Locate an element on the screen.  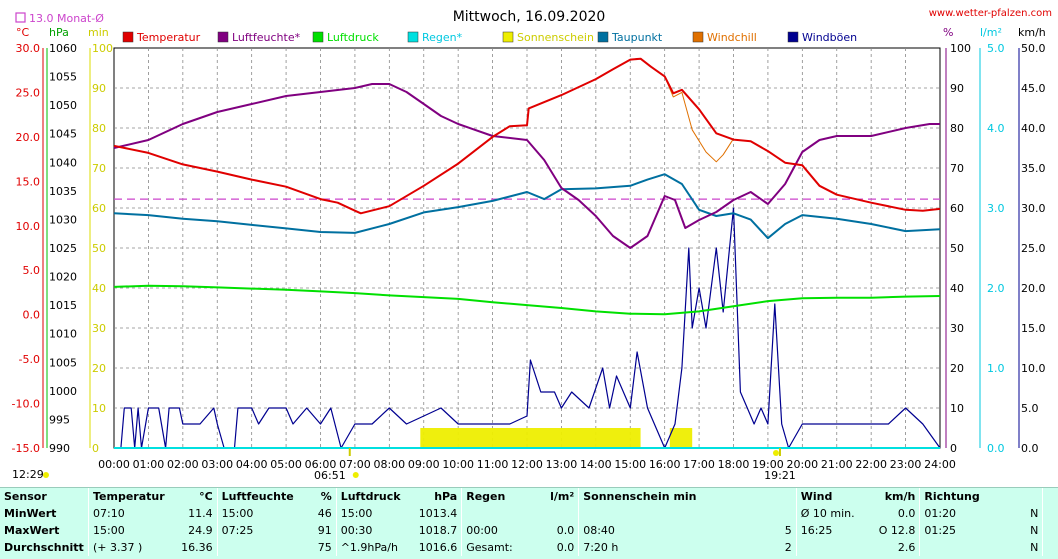
sunrise-sun-icon is located at coordinates (355, 475).